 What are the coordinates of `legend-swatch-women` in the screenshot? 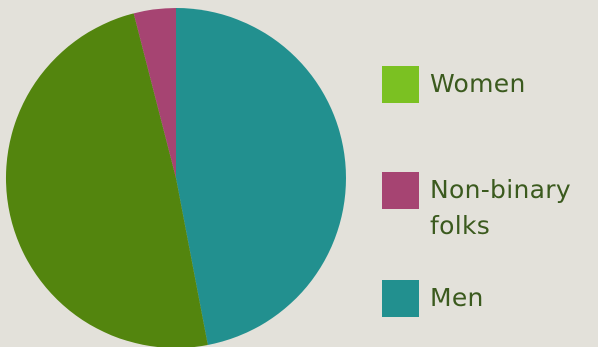 It's located at (400, 84).